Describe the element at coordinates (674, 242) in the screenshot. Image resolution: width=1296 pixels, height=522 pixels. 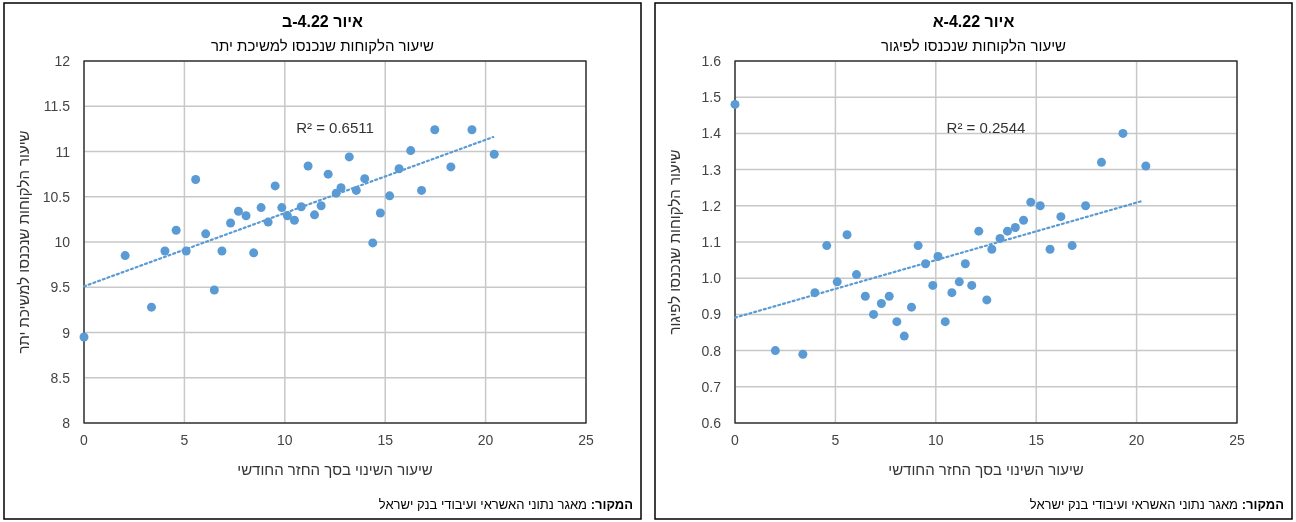
I see `y-axis-title: שיעור הלקוחות שנכנסו לפיגור` at that location.